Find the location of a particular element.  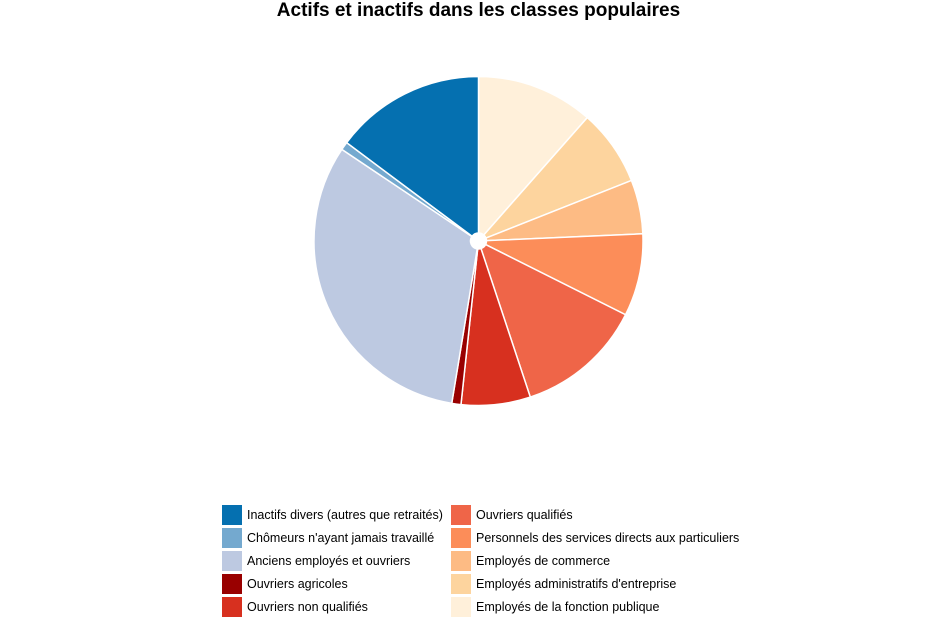

pie-slice-personnels-des-services-directs-aux-particuliers is located at coordinates (564, 274).